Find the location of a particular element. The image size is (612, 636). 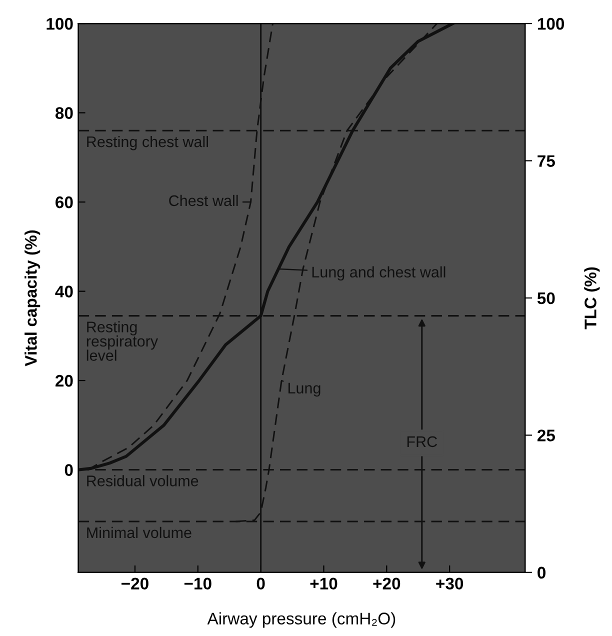

y-tick-label: 100 is located at coordinates (59, 24).